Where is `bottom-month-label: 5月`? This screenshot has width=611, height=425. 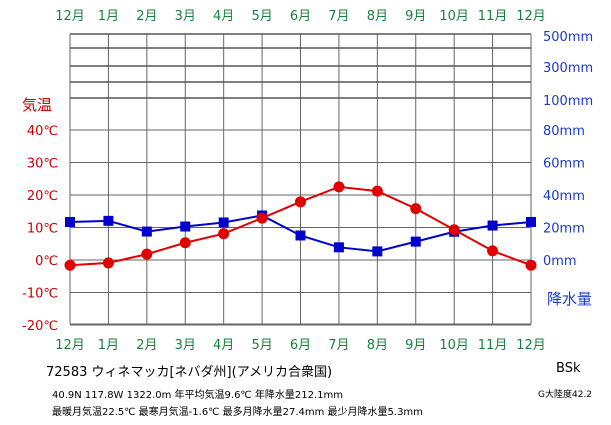 bottom-month-label: 5月 is located at coordinates (261, 345).